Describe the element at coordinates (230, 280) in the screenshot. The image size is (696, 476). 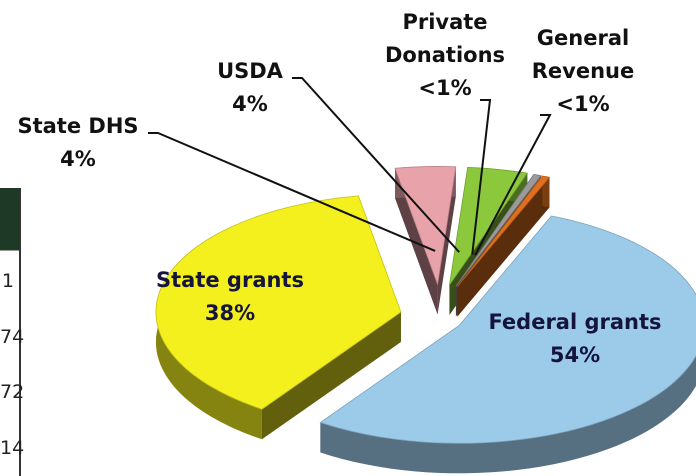
I see `slice-label: State grants` at that location.